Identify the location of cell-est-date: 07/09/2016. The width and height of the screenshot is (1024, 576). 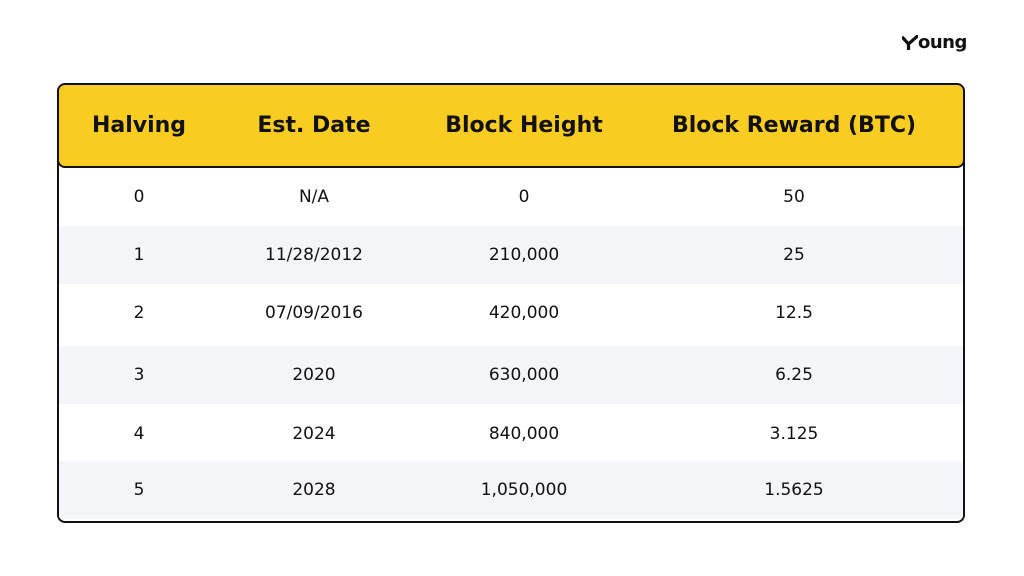
(314, 313).